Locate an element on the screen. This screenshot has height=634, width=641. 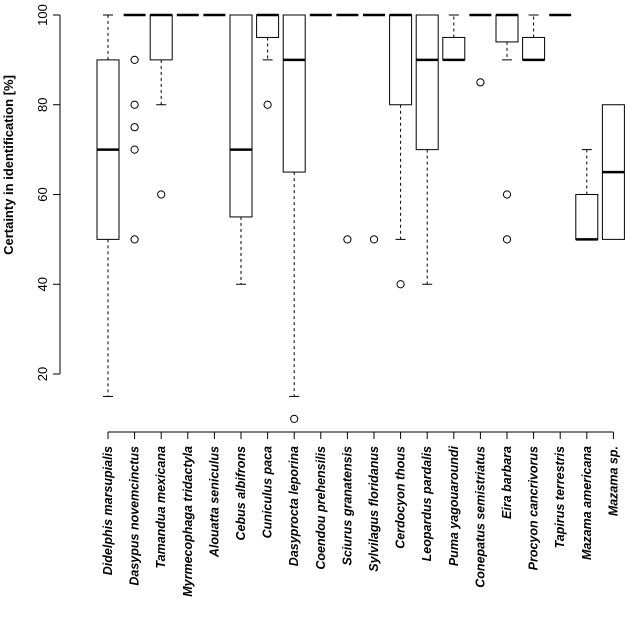
y-tick-label-40: 40 is located at coordinates (42, 284).